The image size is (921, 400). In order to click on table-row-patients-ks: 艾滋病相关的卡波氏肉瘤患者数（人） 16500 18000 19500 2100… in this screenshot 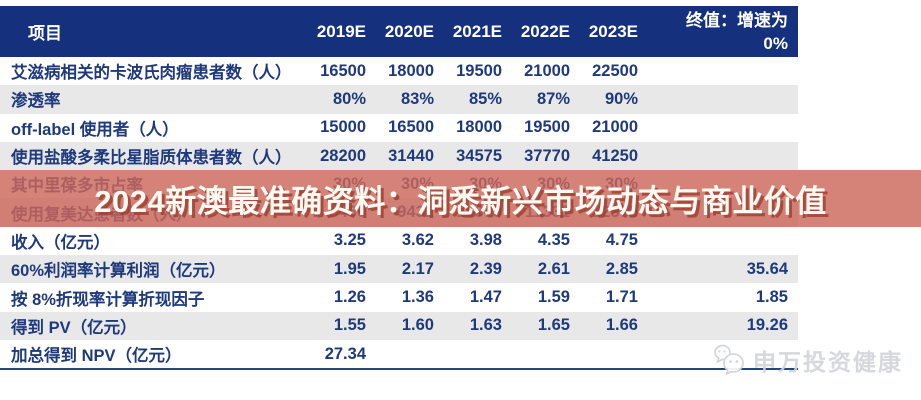, I will do `click(399, 71)`.